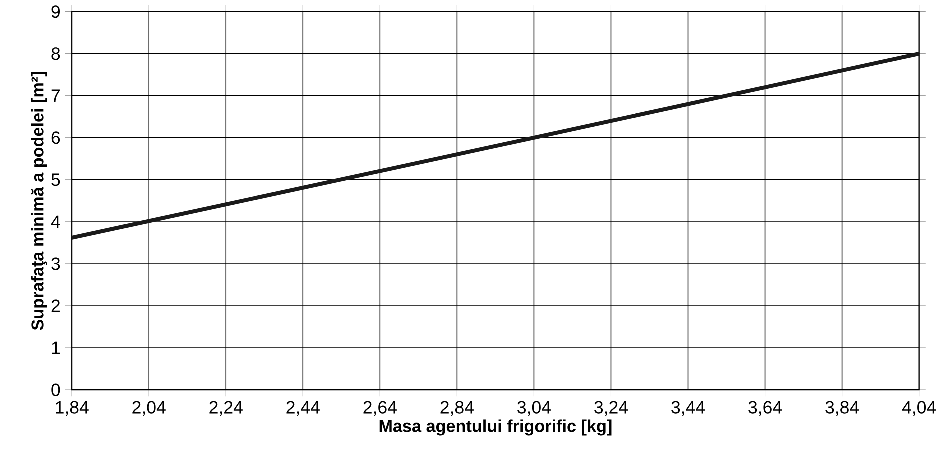  I want to click on x-tick-label: 2,84, so click(457, 408).